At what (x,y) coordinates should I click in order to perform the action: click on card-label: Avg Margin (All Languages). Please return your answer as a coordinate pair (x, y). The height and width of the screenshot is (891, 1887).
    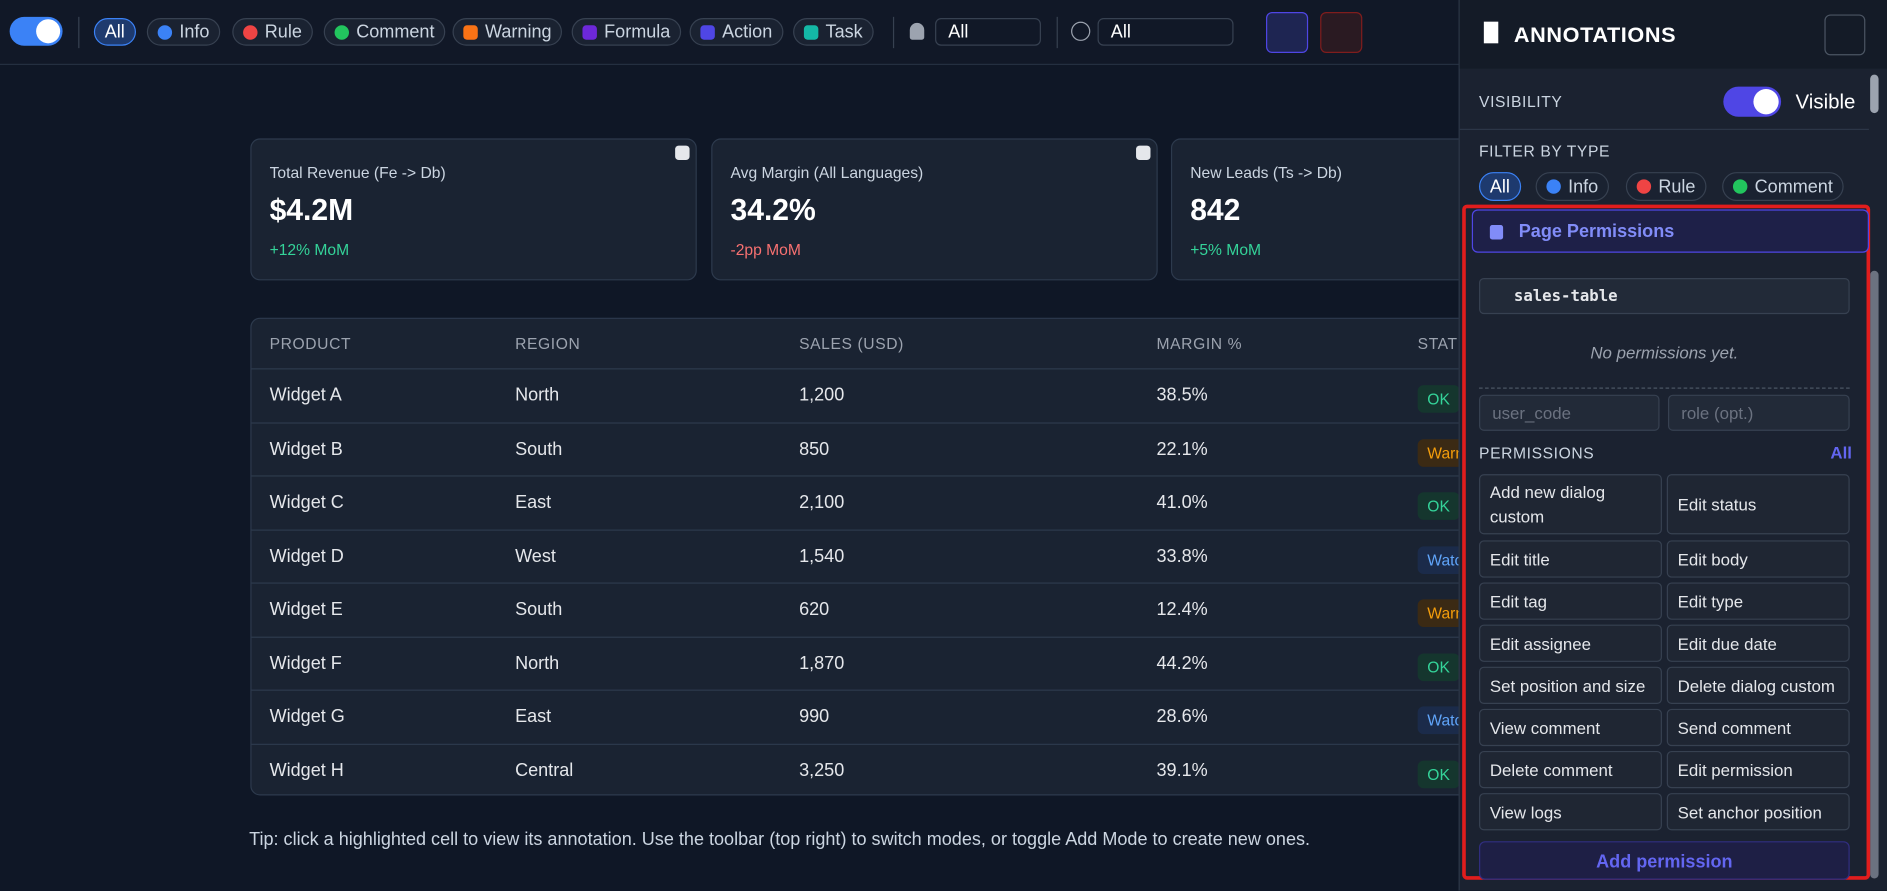
    Looking at the image, I should click on (827, 172).